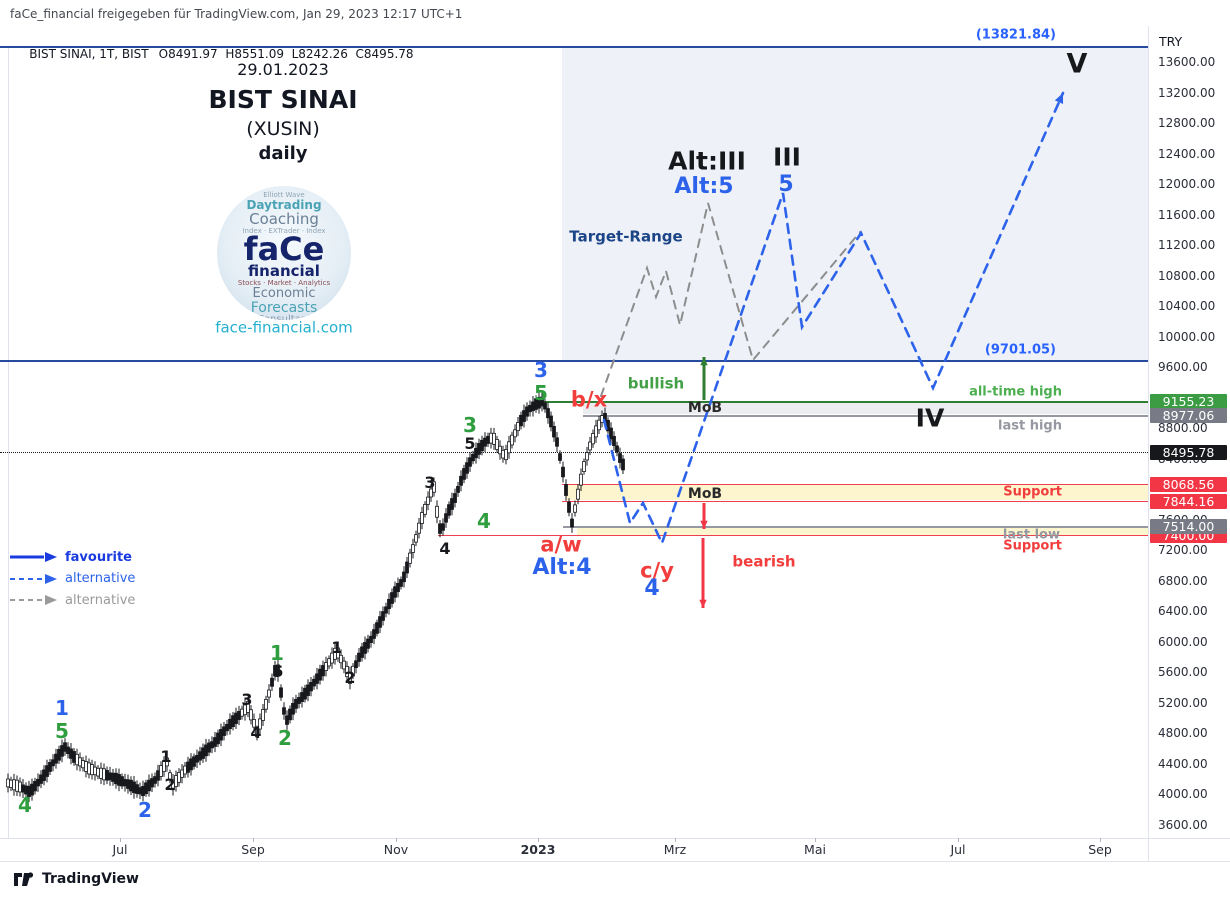  What do you see at coordinates (1020, 350) in the screenshot?
I see `level-label: (9701.05)` at bounding box center [1020, 350].